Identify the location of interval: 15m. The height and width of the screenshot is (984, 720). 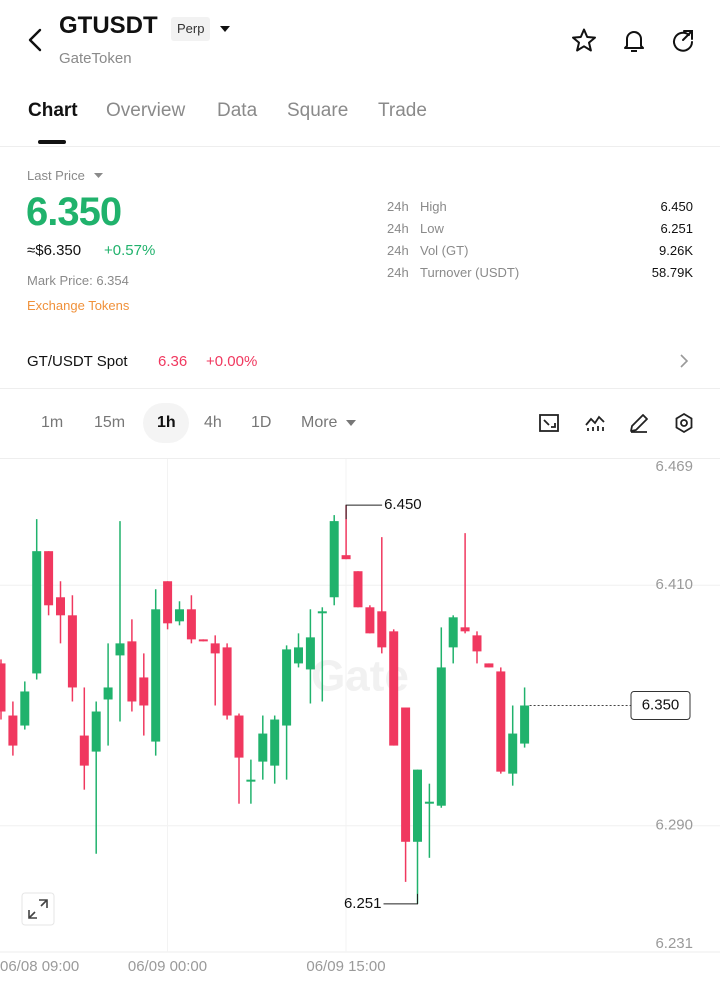
(110, 422).